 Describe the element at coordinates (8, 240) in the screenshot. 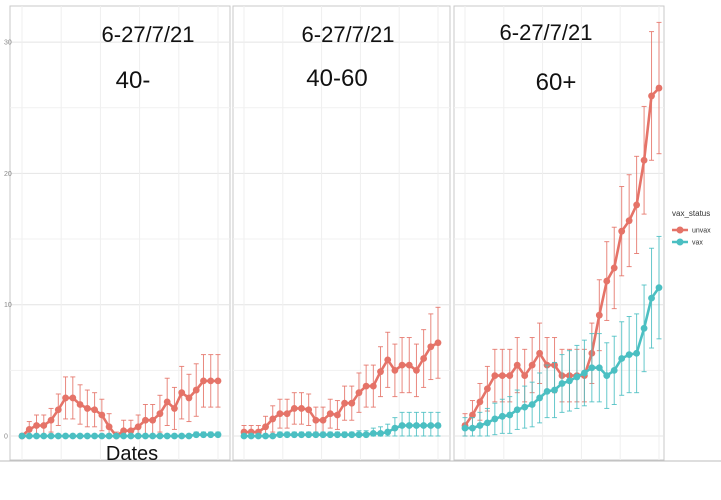

I see `labels-layer: 0 10 20 30` at that location.